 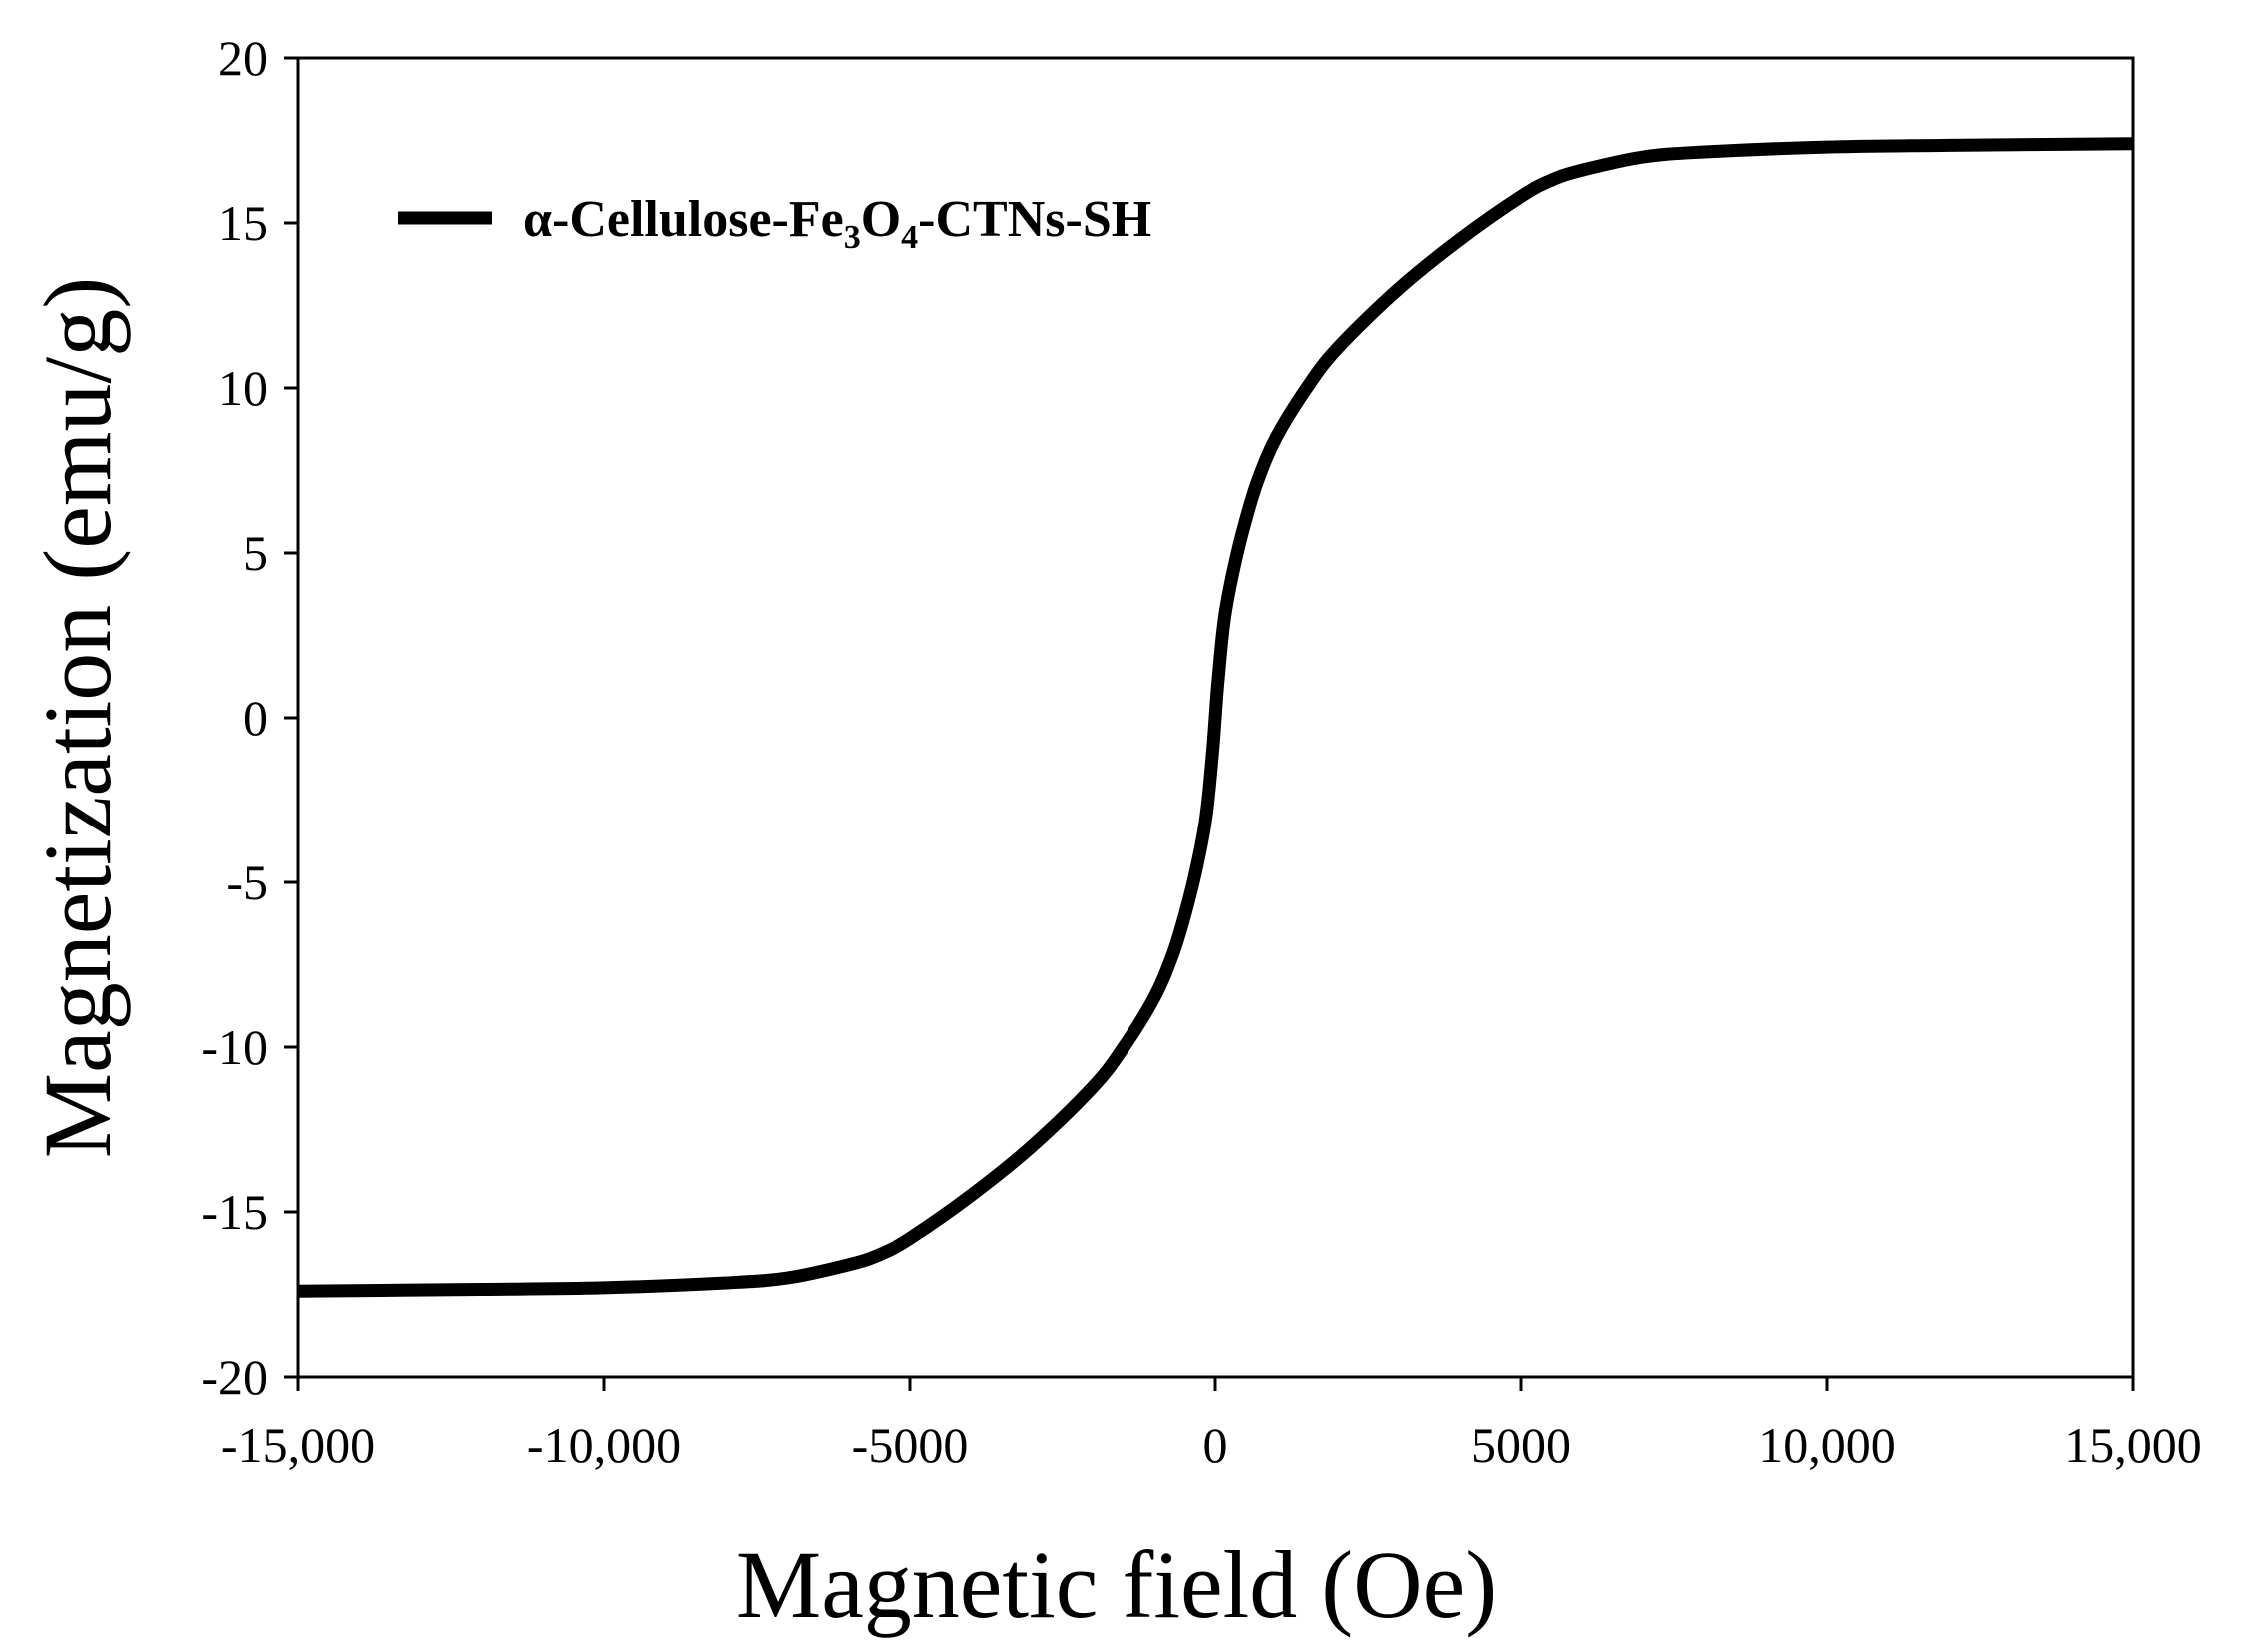 What do you see at coordinates (1034, 219) in the screenshot?
I see `legend-label-part: -CTNs-SH` at bounding box center [1034, 219].